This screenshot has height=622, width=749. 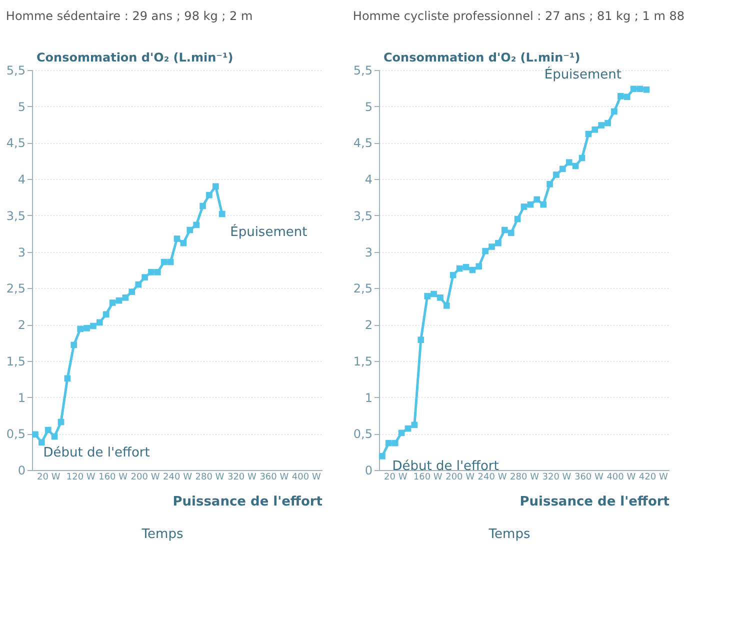 I want to click on annotation: Épuisement, so click(x=583, y=74).